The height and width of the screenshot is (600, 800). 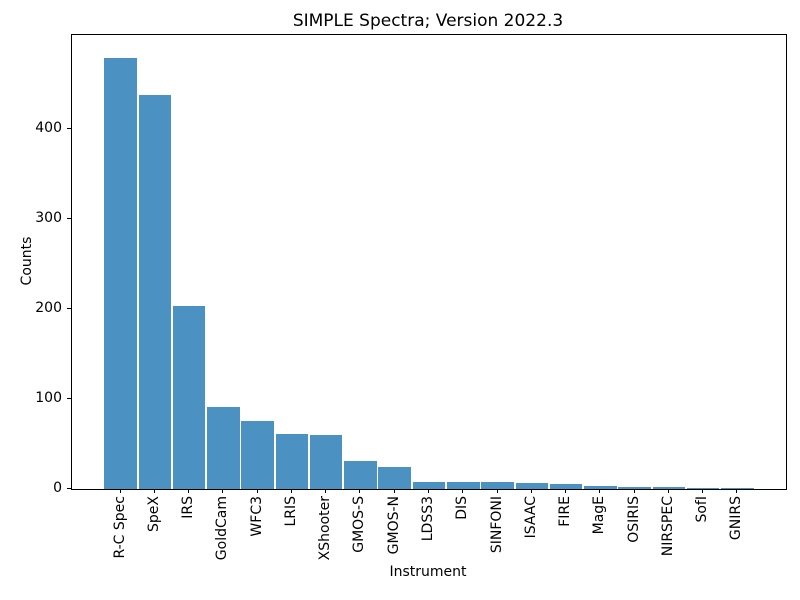 What do you see at coordinates (737, 488) in the screenshot?
I see `bar-gnirs` at bounding box center [737, 488].